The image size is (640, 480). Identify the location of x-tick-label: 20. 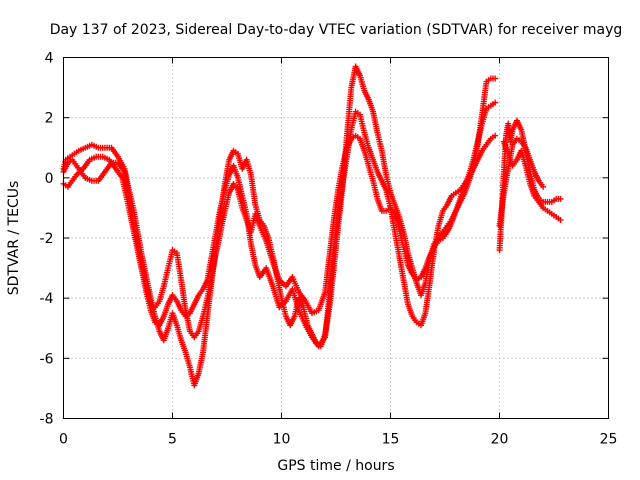
(500, 440).